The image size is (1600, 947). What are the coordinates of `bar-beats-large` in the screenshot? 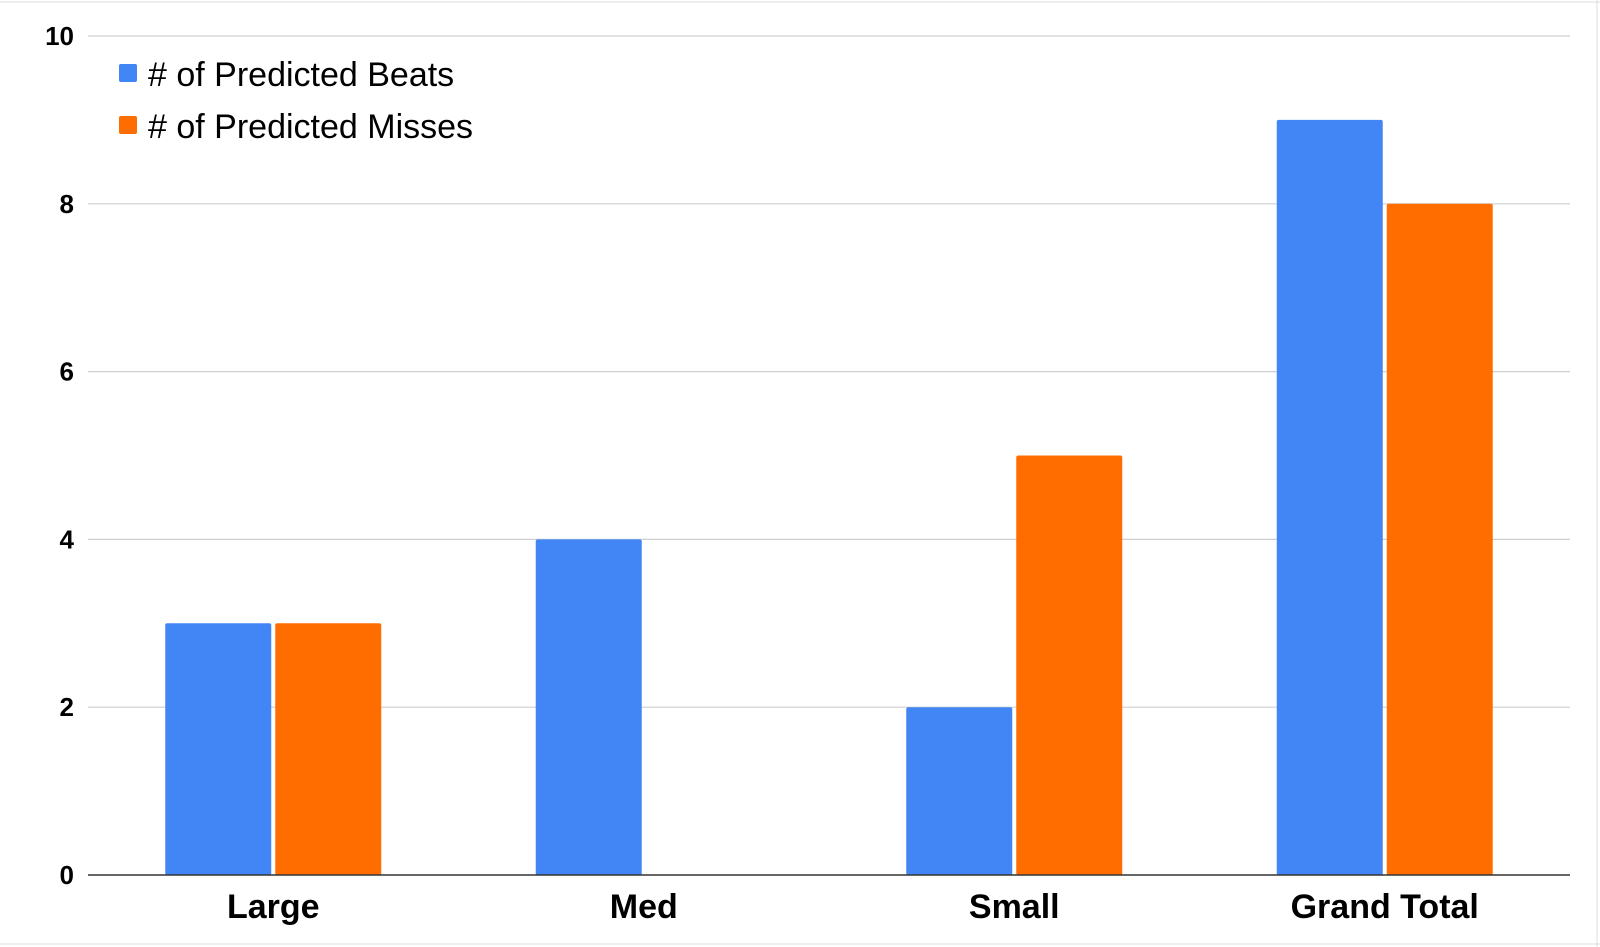 It's located at (218, 749).